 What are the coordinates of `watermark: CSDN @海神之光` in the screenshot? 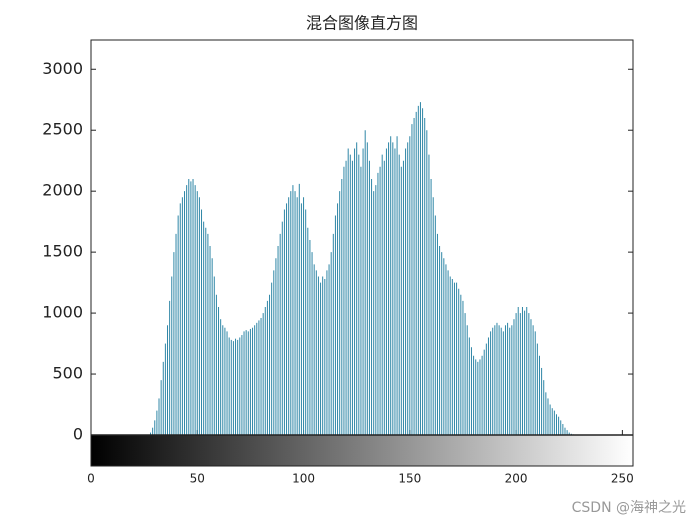 It's located at (629, 508).